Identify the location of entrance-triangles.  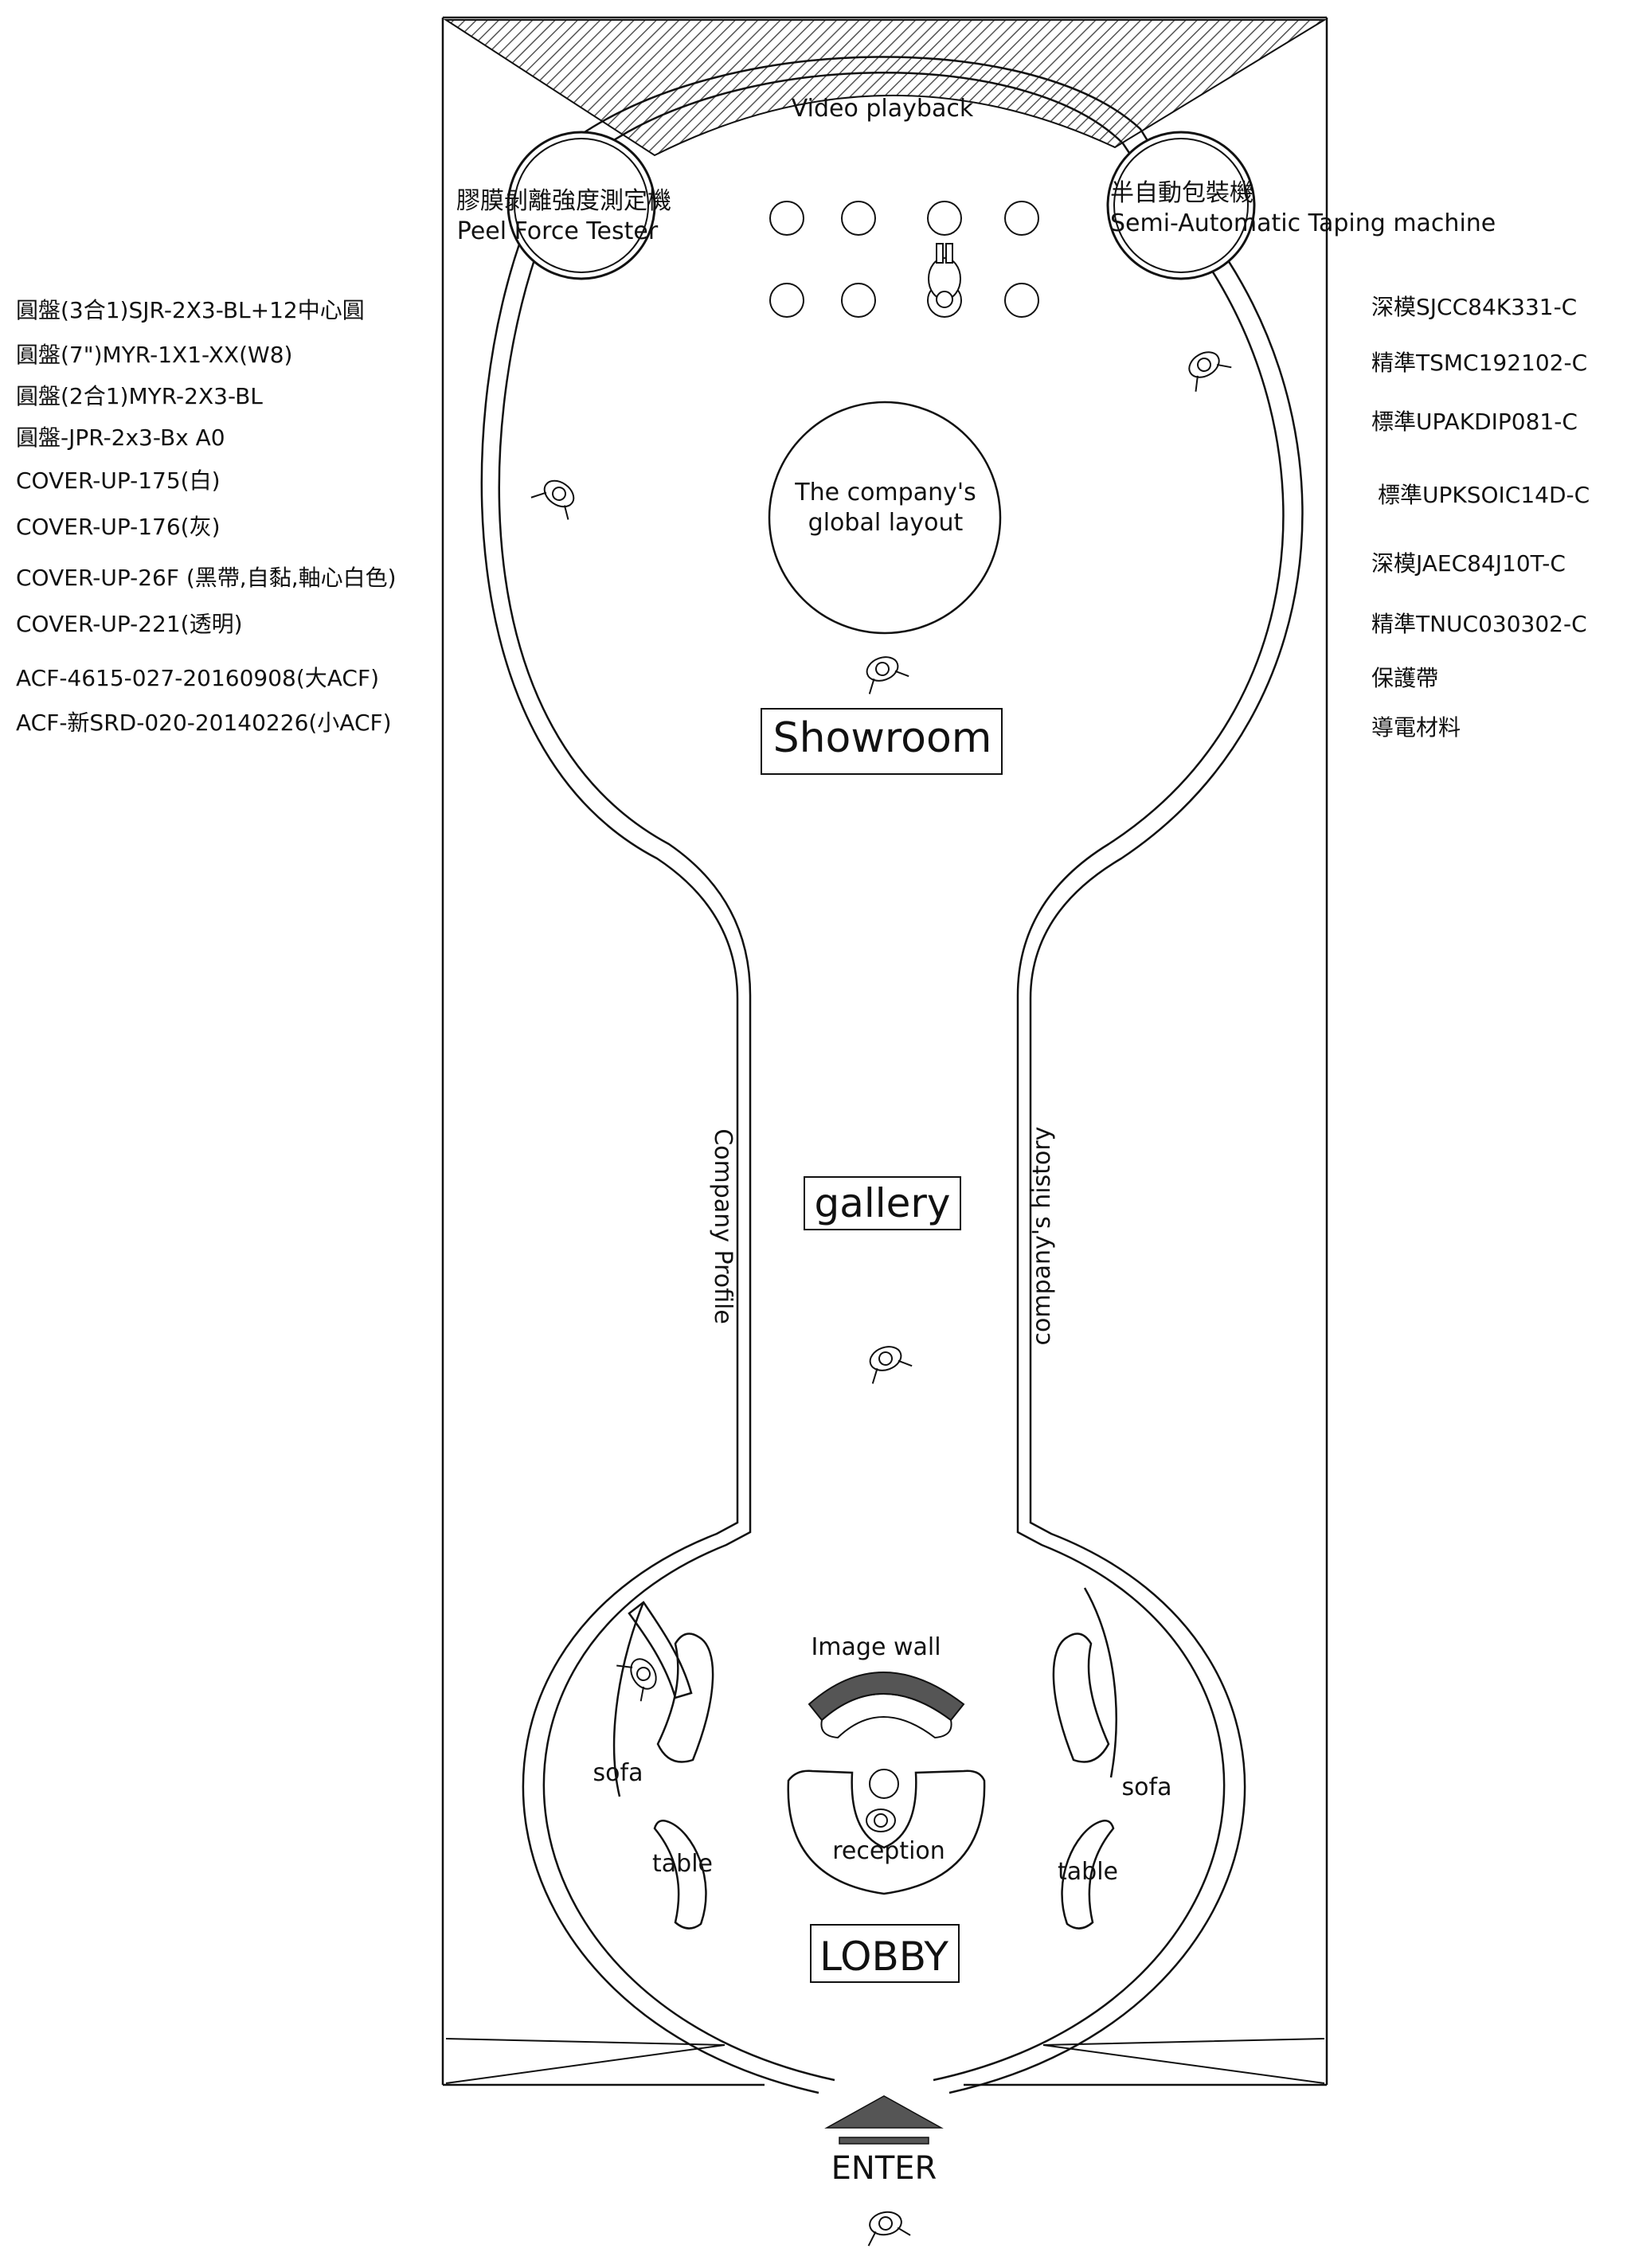
(885, 2061).